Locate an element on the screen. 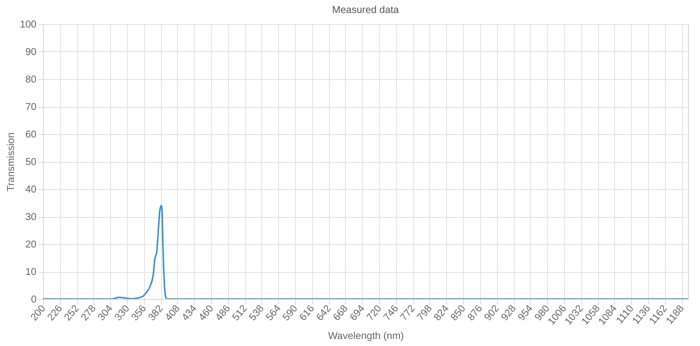  y-tick-label: 0 is located at coordinates (33, 300).